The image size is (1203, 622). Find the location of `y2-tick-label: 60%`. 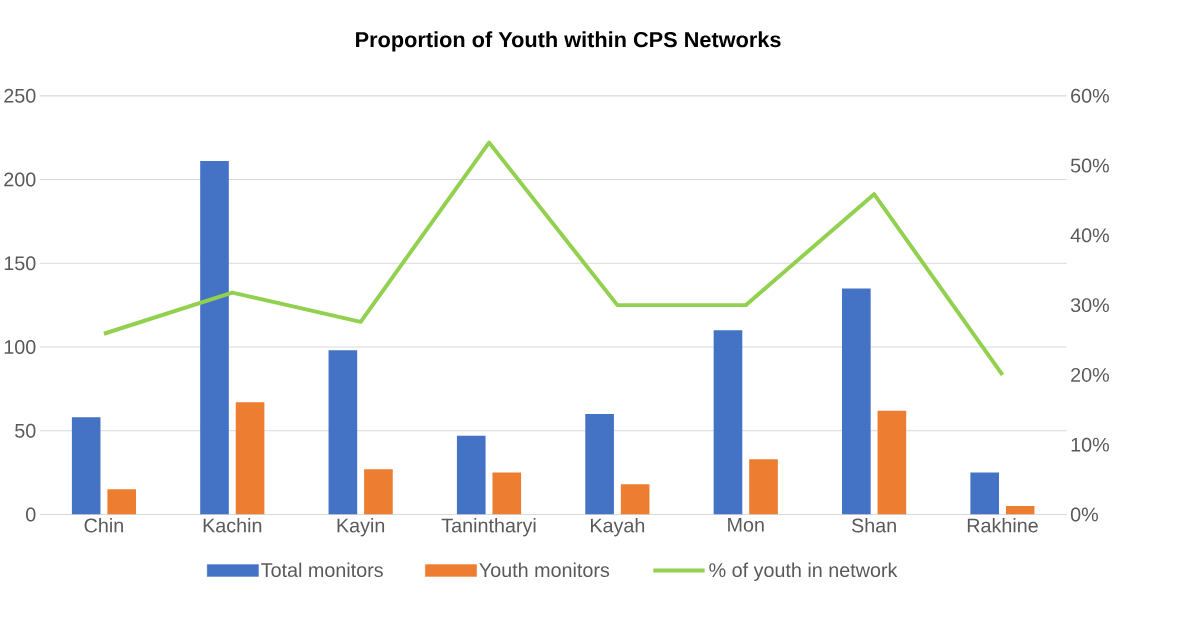

y2-tick-label: 60% is located at coordinates (1090, 95).